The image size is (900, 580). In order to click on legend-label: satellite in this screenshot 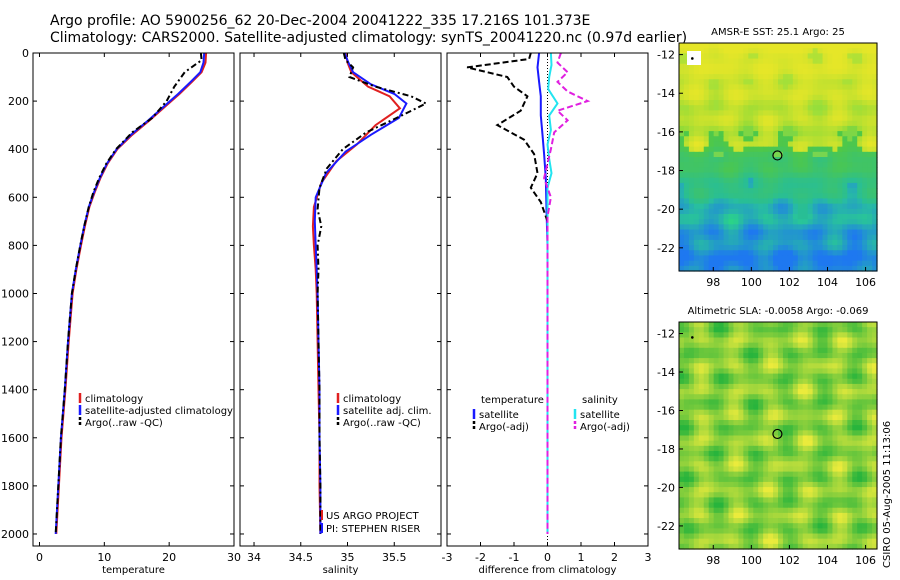, I will do `click(499, 415)`.